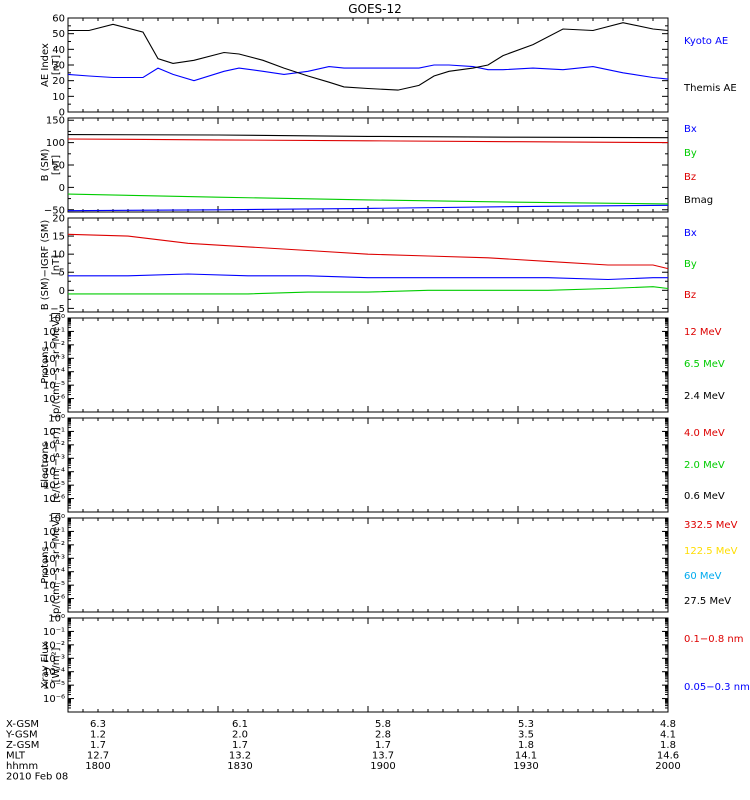  I want to click on legend-entry: 332.5 MeV, so click(711, 525).